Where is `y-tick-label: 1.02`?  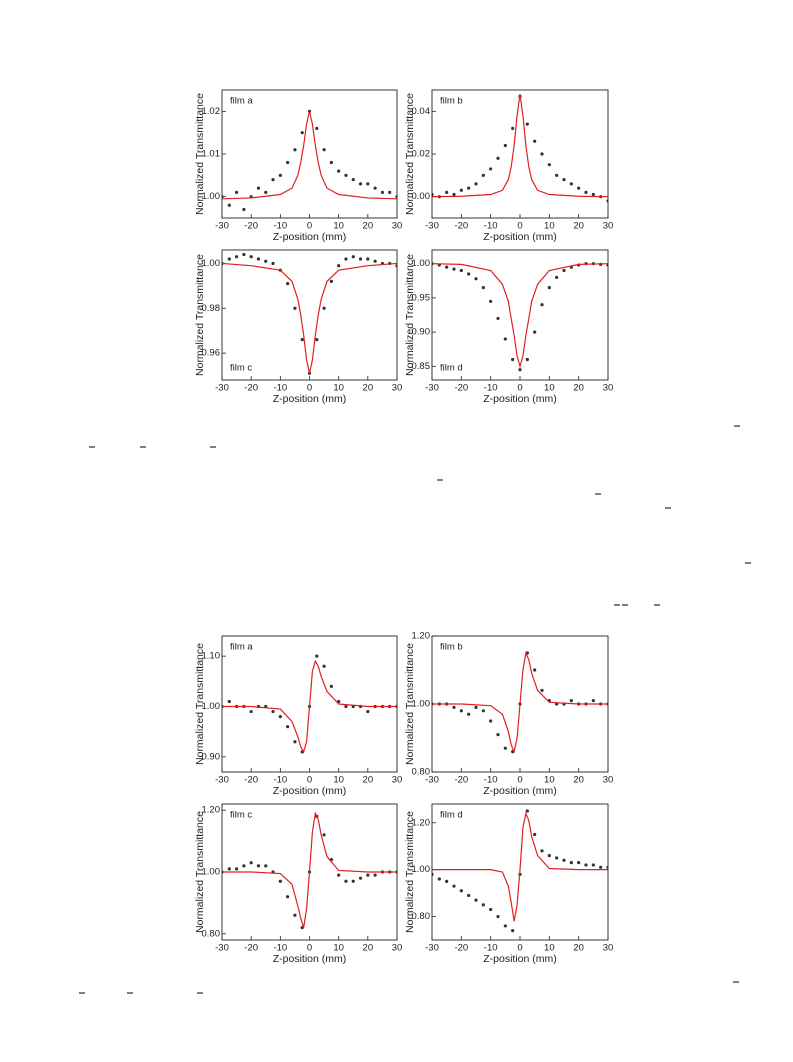 y-tick-label: 1.02 is located at coordinates (211, 111).